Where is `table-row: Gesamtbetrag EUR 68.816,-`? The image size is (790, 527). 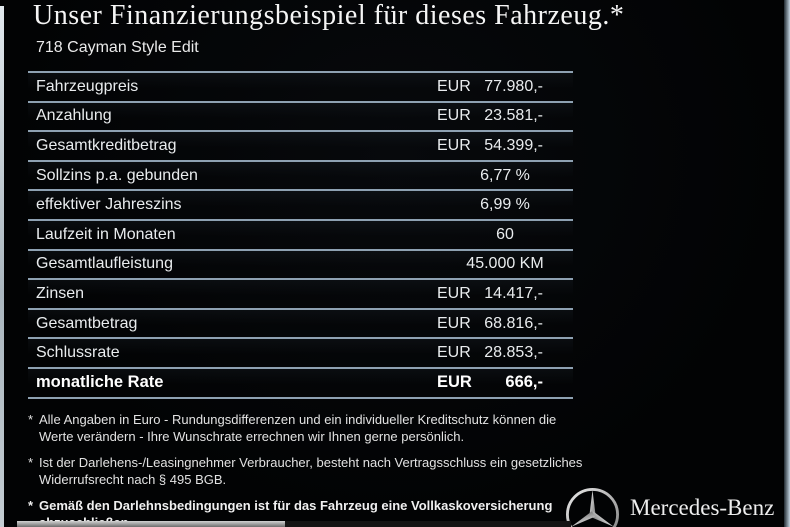
table-row: Gesamtbetrag EUR 68.816,- is located at coordinates (300, 322).